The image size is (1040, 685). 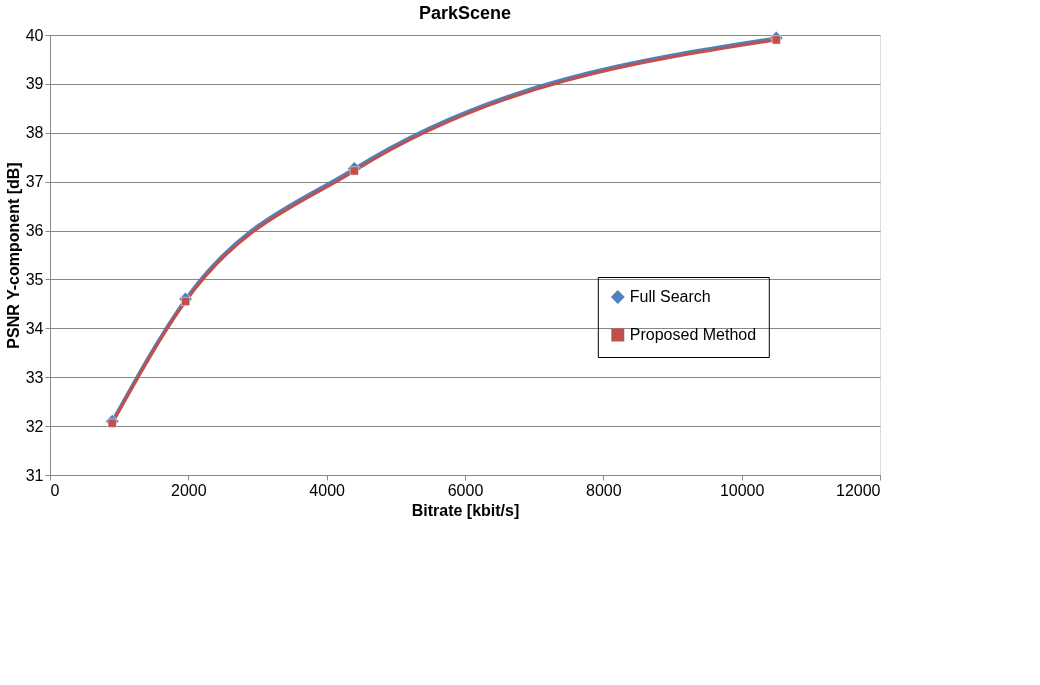 I want to click on x-tick-label: 10000, so click(x=742, y=490).